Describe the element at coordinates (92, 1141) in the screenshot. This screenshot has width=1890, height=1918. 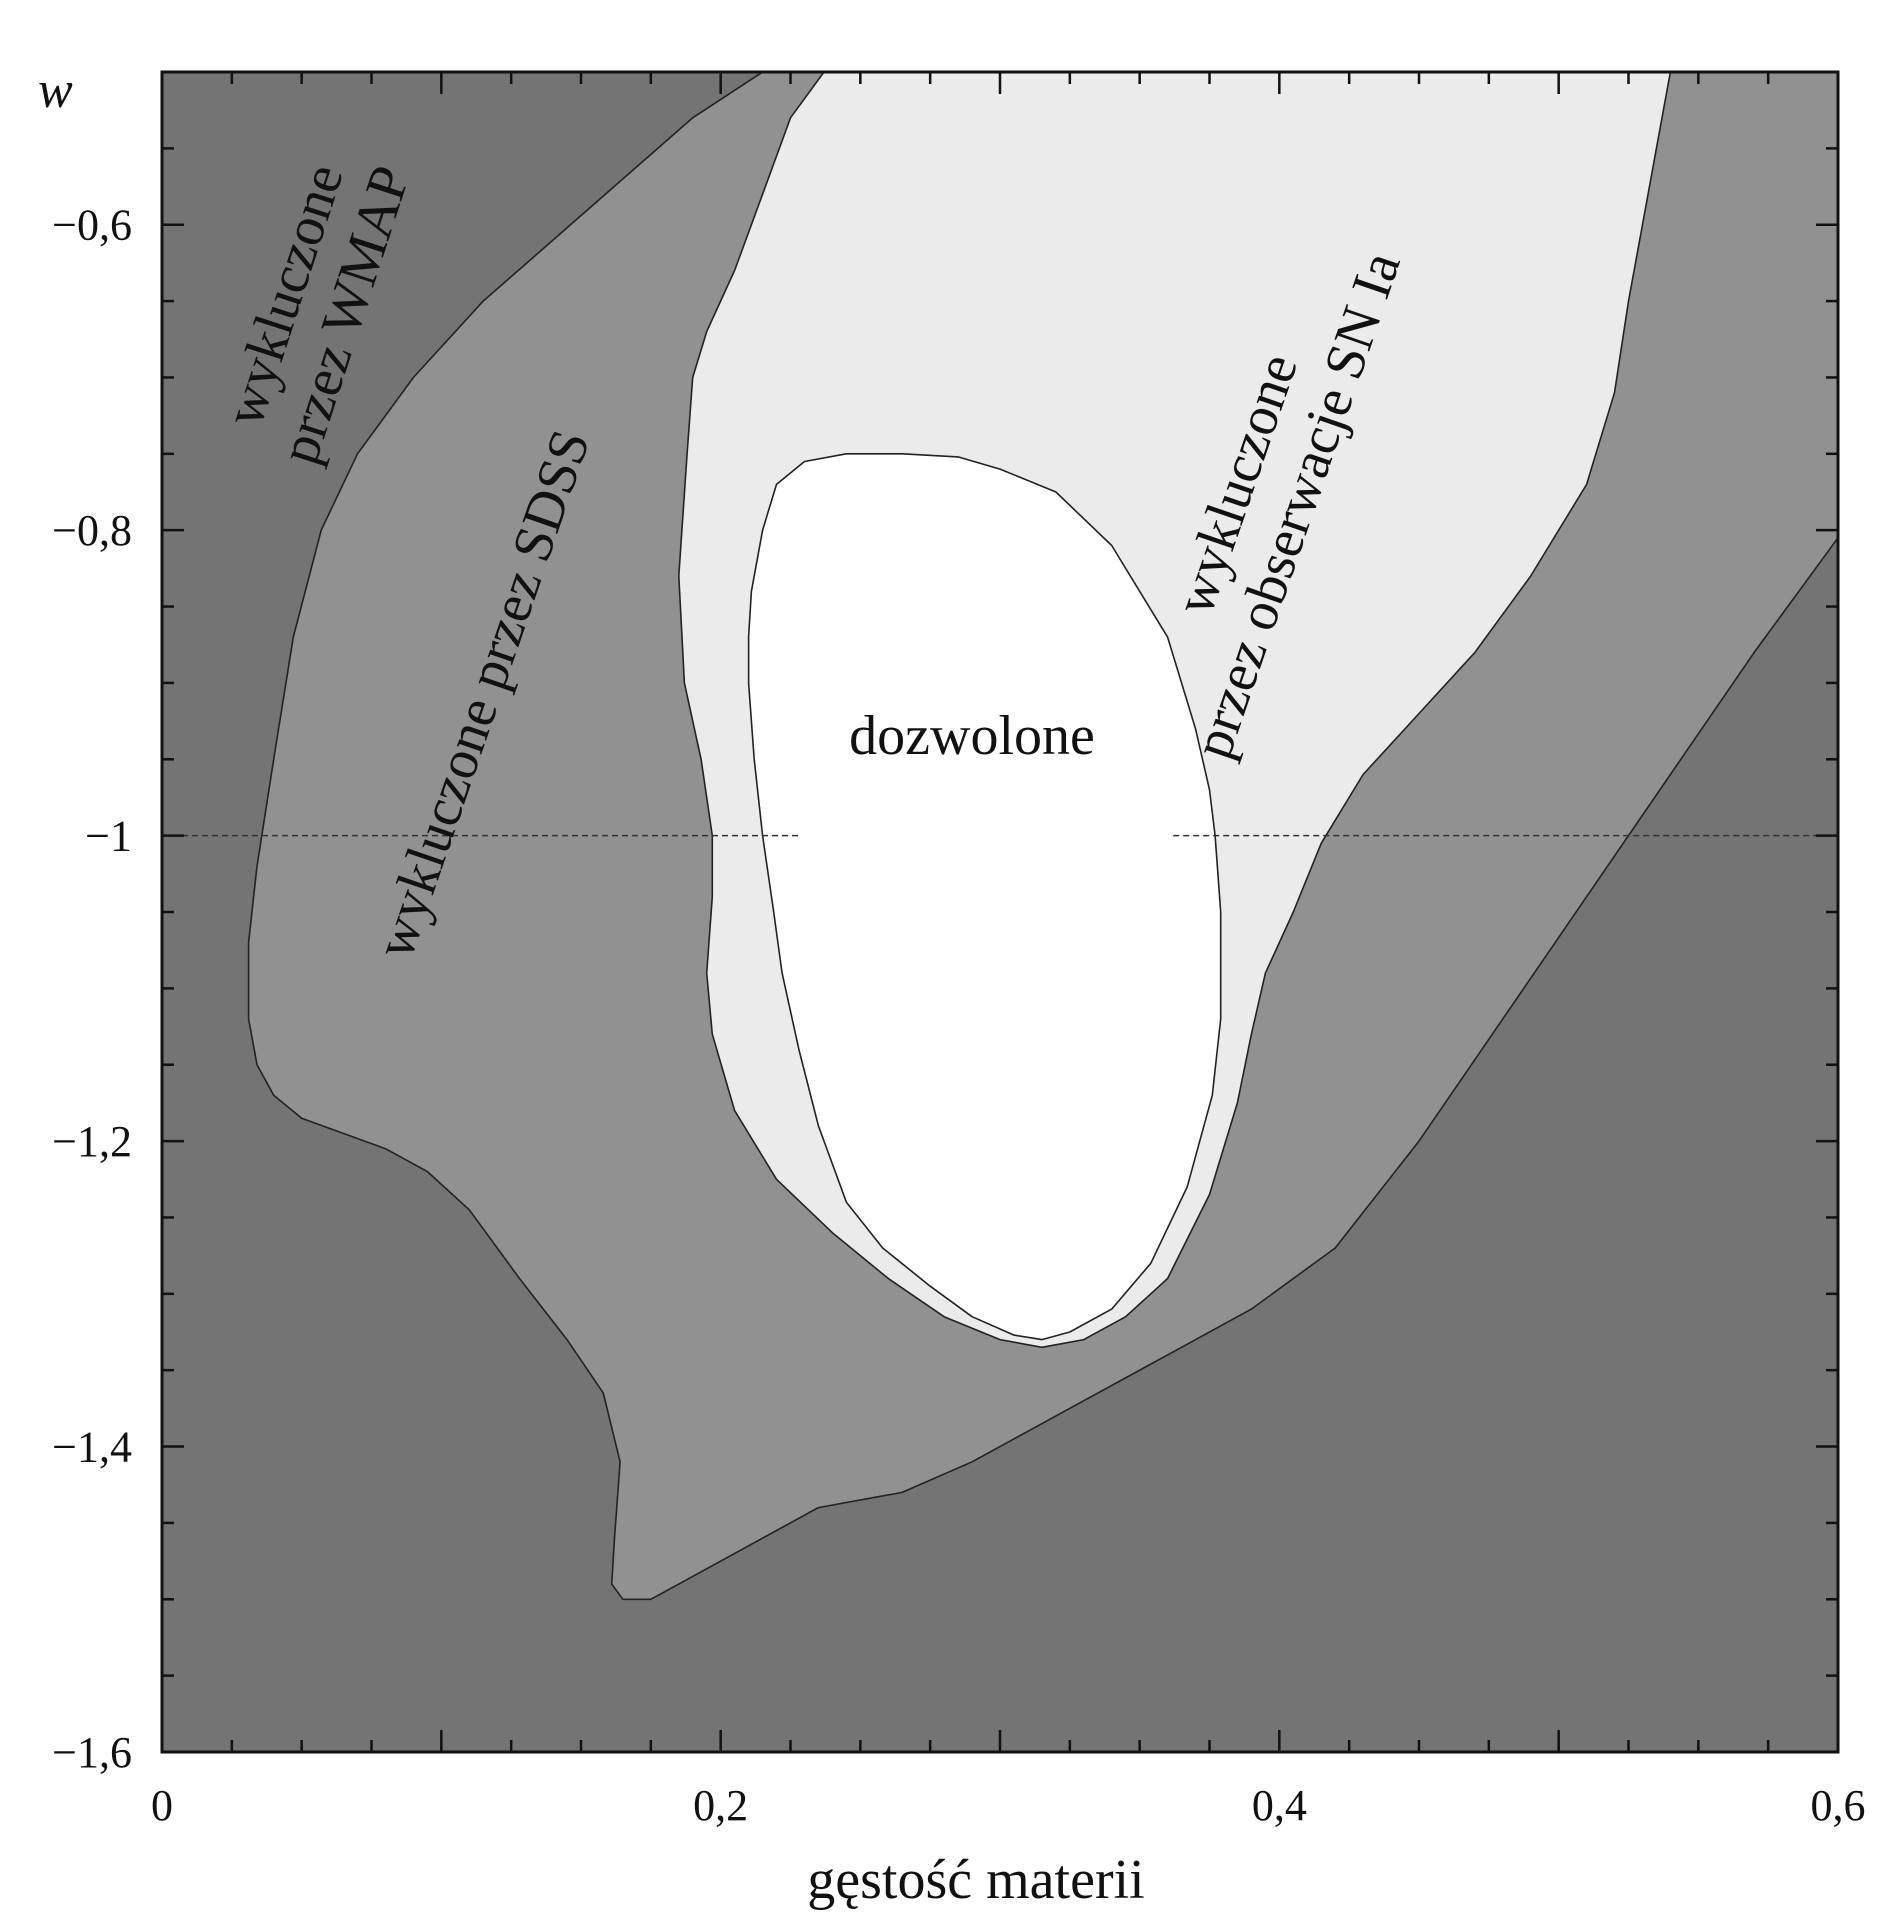
I see `y-tick-label: −1,2` at that location.